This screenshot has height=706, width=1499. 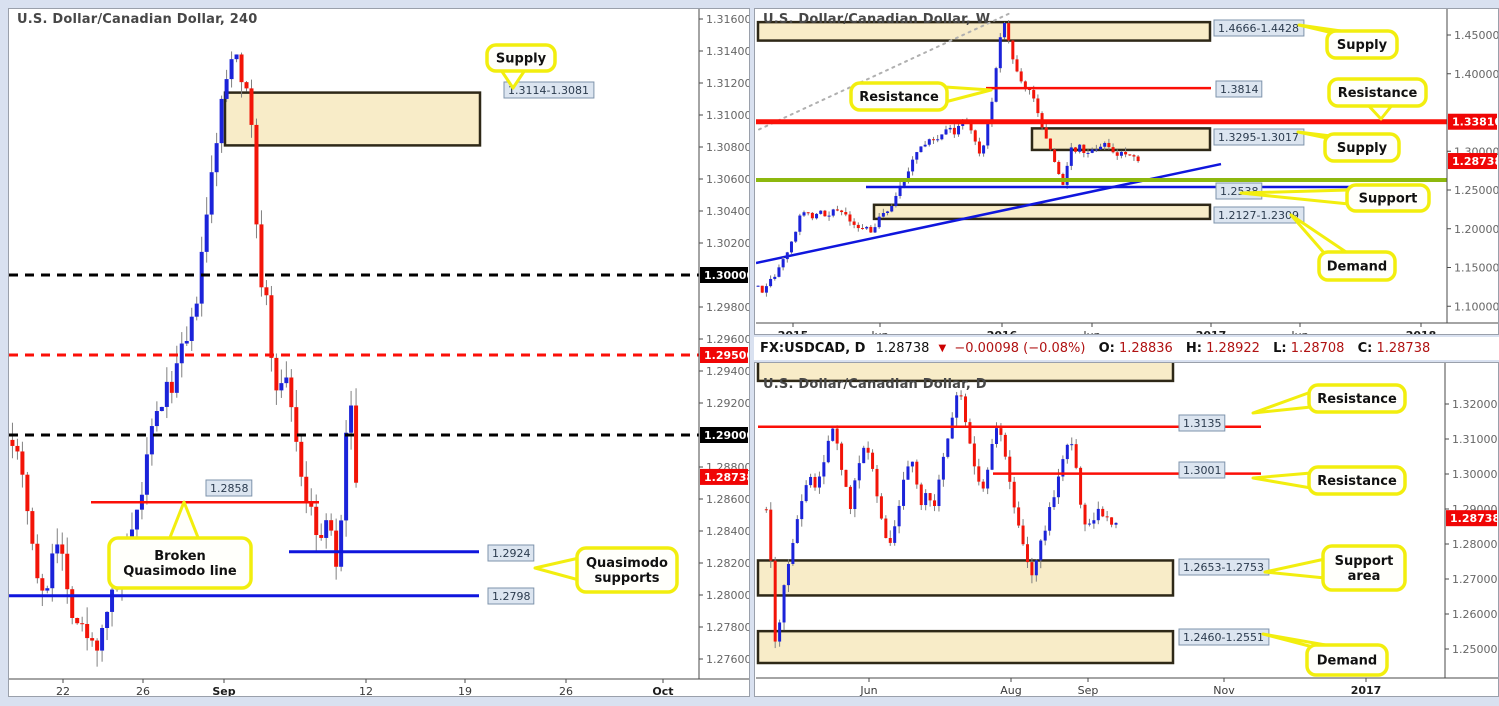 I want to click on price-tag-1.30000: 1.30000, so click(x=724, y=275).